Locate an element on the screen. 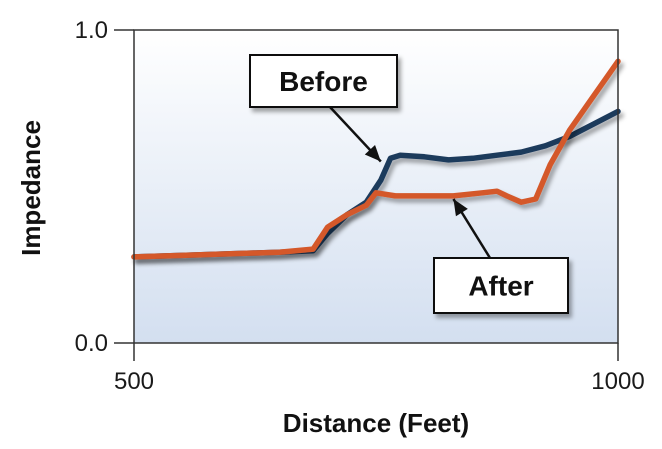 This screenshot has height=449, width=662. x-axis-title: Distance (Feet) is located at coordinates (376, 423).